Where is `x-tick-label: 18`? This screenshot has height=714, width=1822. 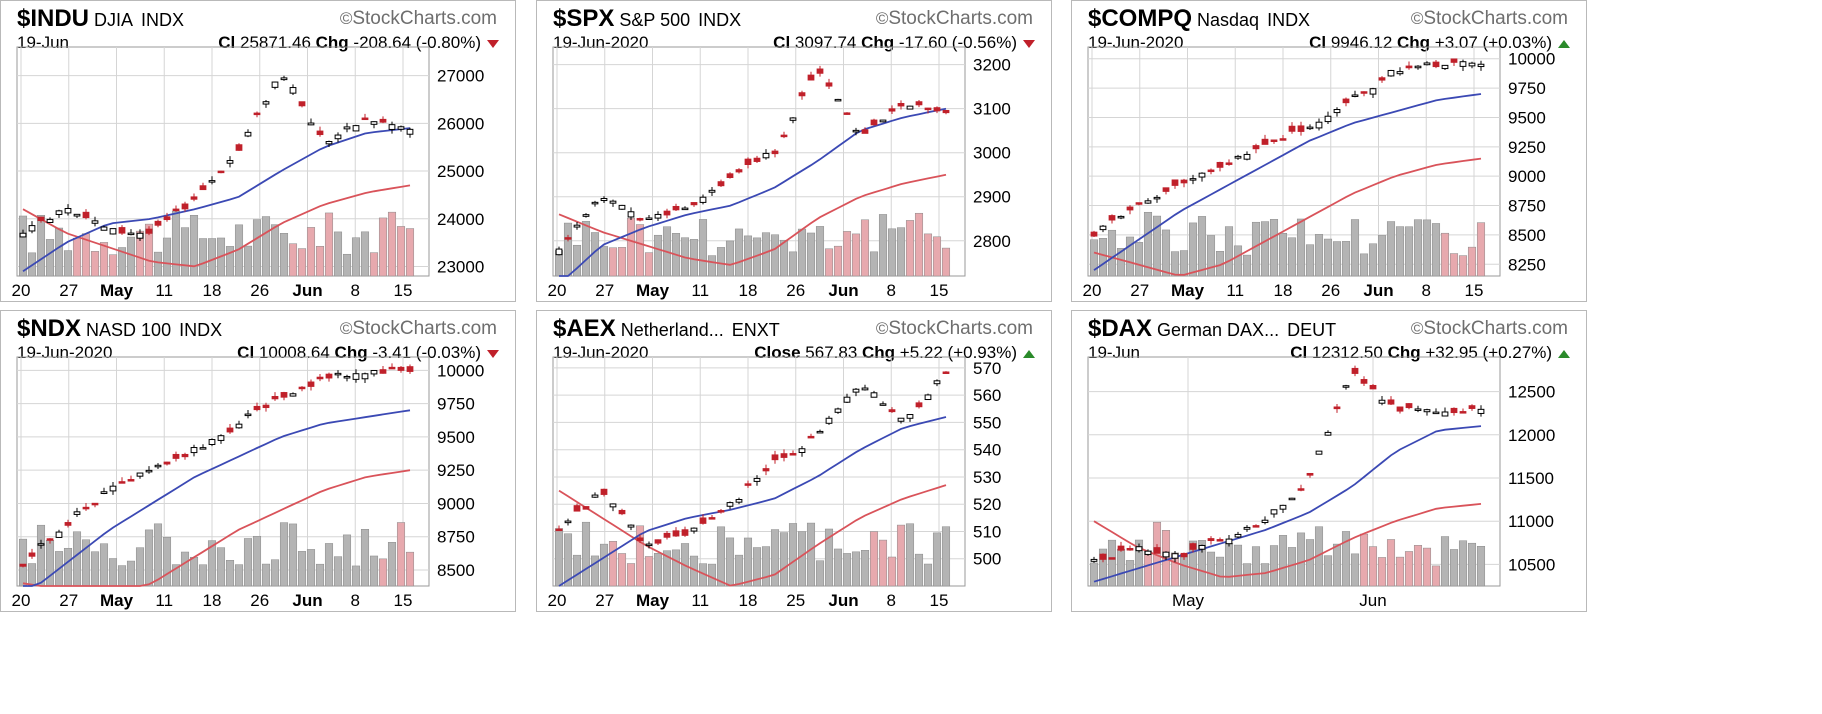
x-tick-label: 18 is located at coordinates (748, 600).